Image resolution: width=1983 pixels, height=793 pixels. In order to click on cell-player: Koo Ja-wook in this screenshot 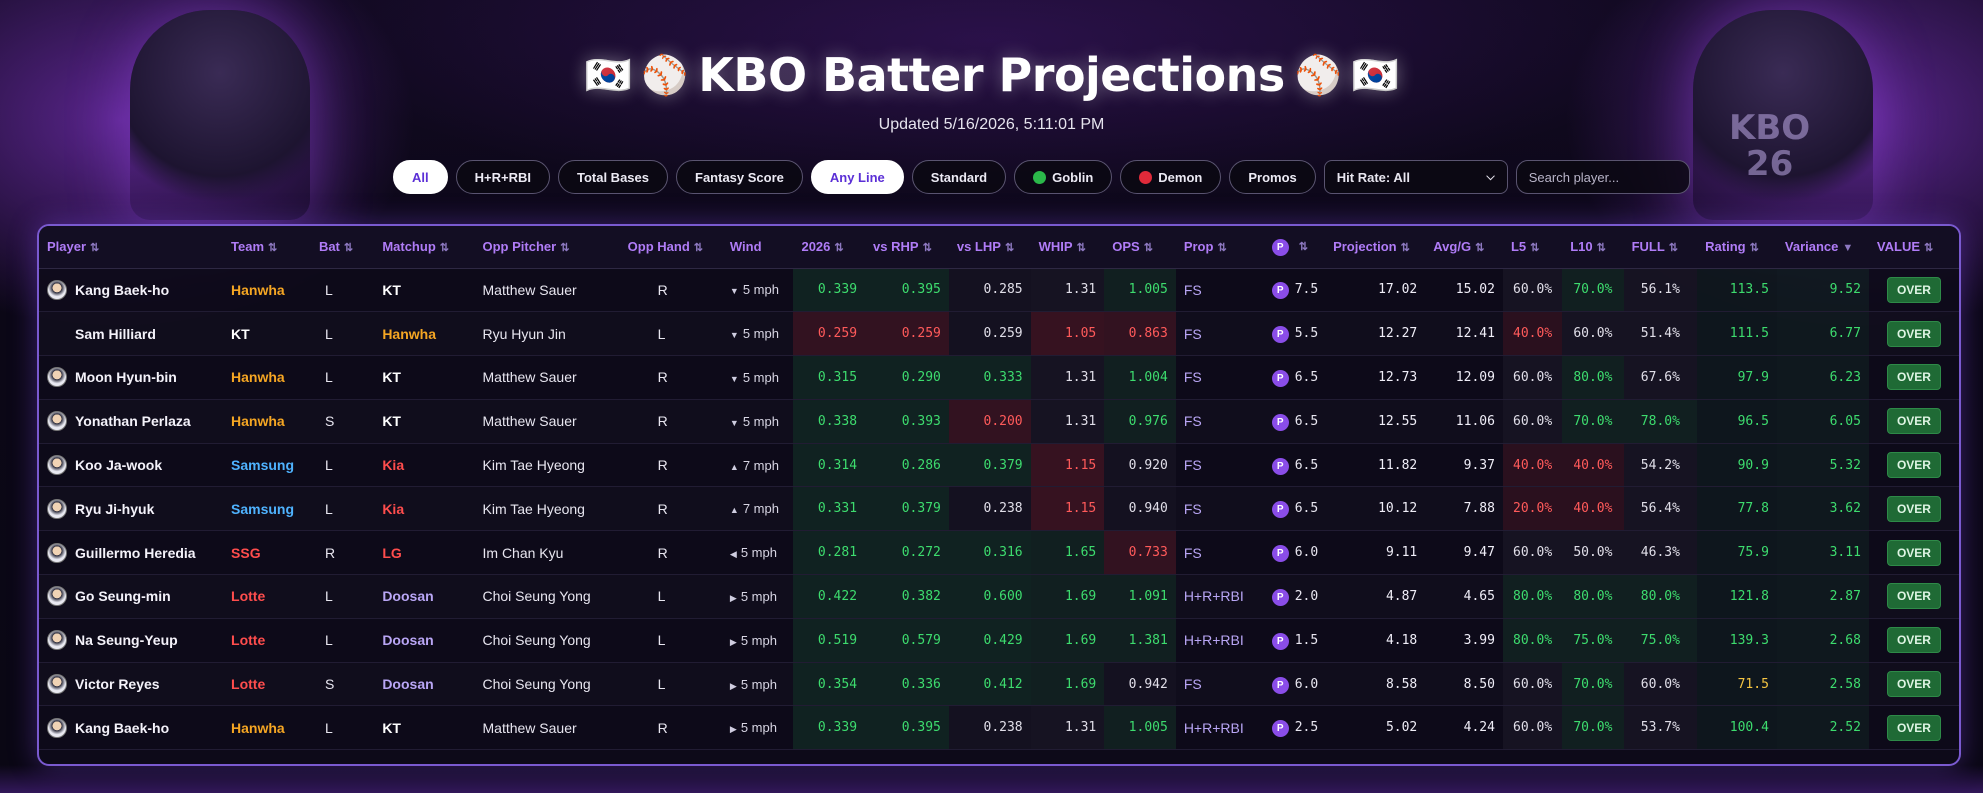, I will do `click(131, 465)`.